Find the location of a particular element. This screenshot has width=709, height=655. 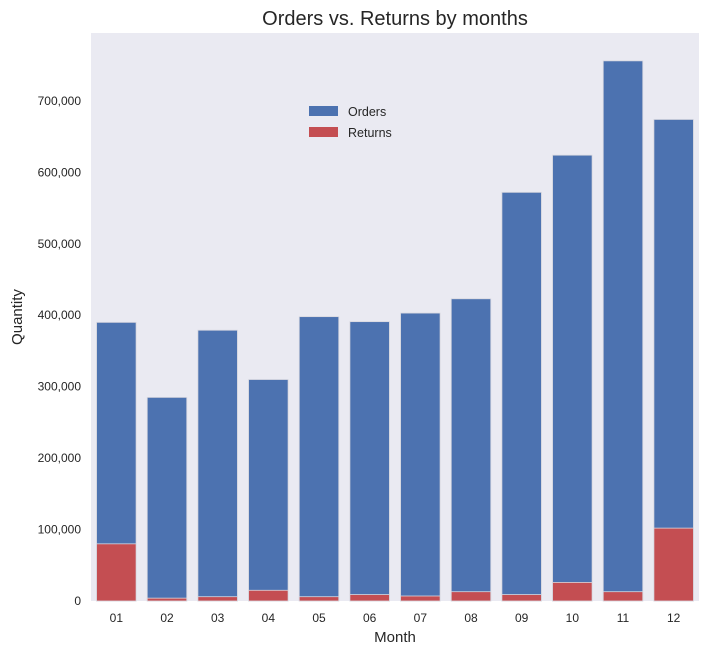

x-tick-label: 07 is located at coordinates (421, 618).